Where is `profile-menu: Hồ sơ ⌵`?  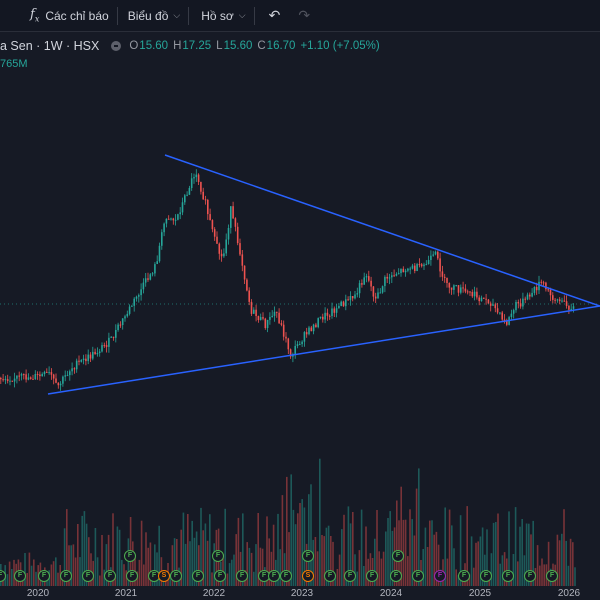 profile-menu: Hồ sơ ⌵ is located at coordinates (221, 16).